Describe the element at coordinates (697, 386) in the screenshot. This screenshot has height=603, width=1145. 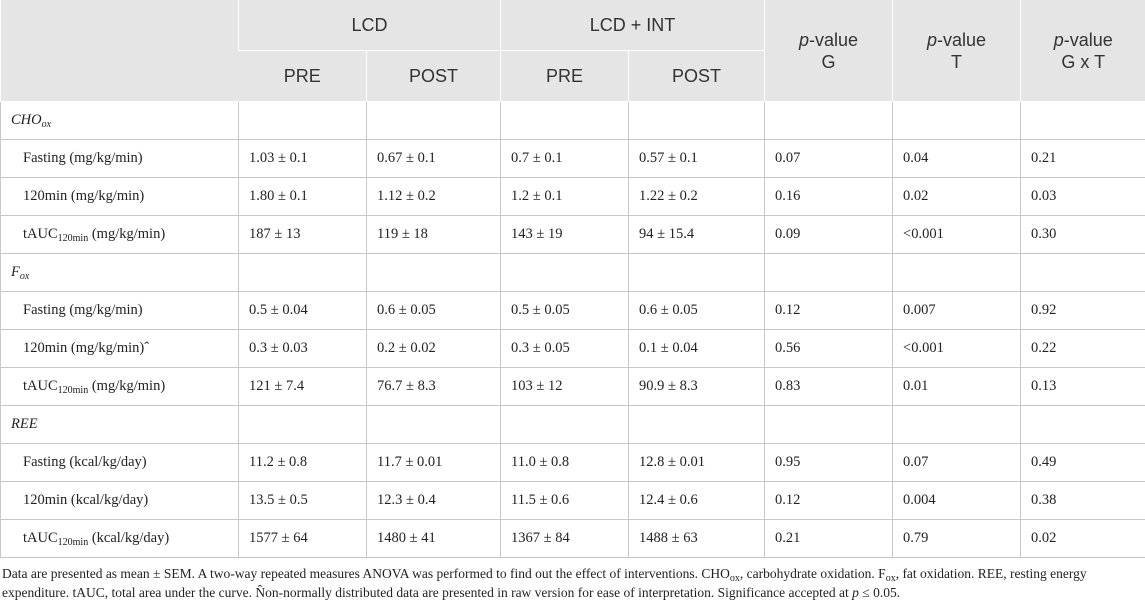
I see `value-cell: 90.9 ± 8.3` at that location.